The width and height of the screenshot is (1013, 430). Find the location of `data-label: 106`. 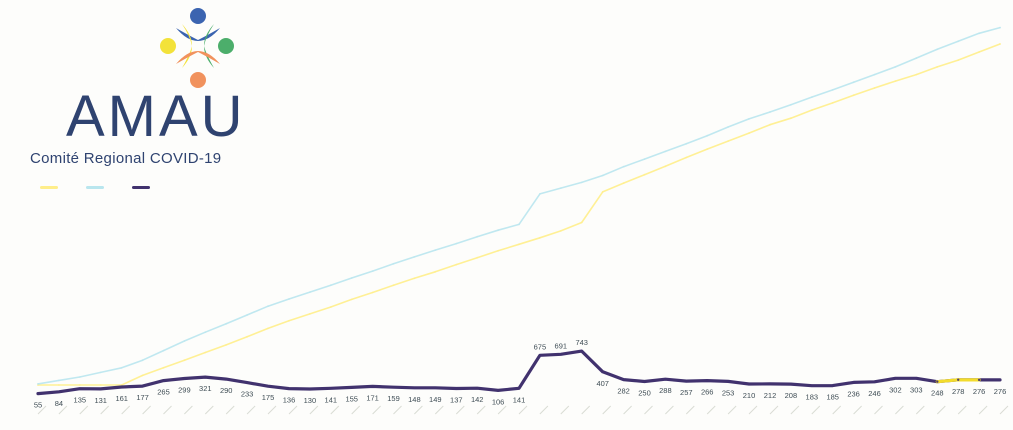

data-label: 106 is located at coordinates (498, 401).